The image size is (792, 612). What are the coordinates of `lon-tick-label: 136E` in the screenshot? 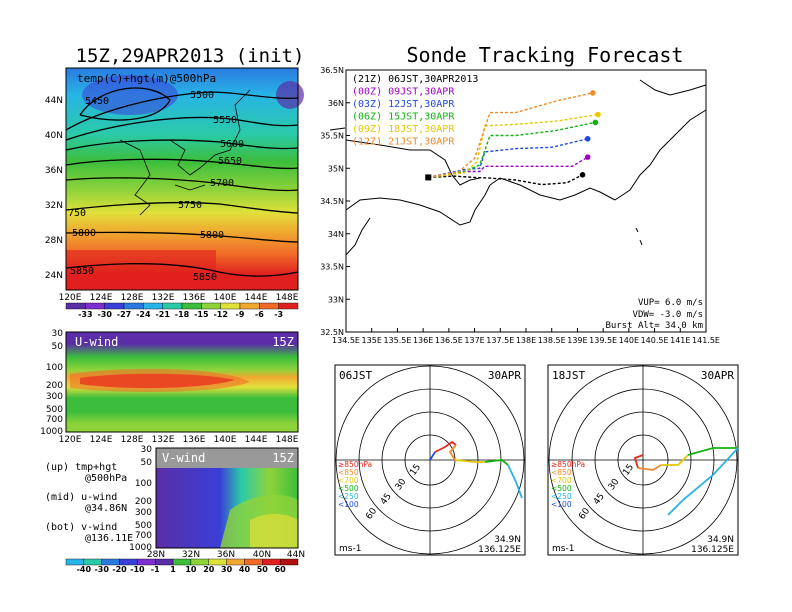 It's located at (423, 340).